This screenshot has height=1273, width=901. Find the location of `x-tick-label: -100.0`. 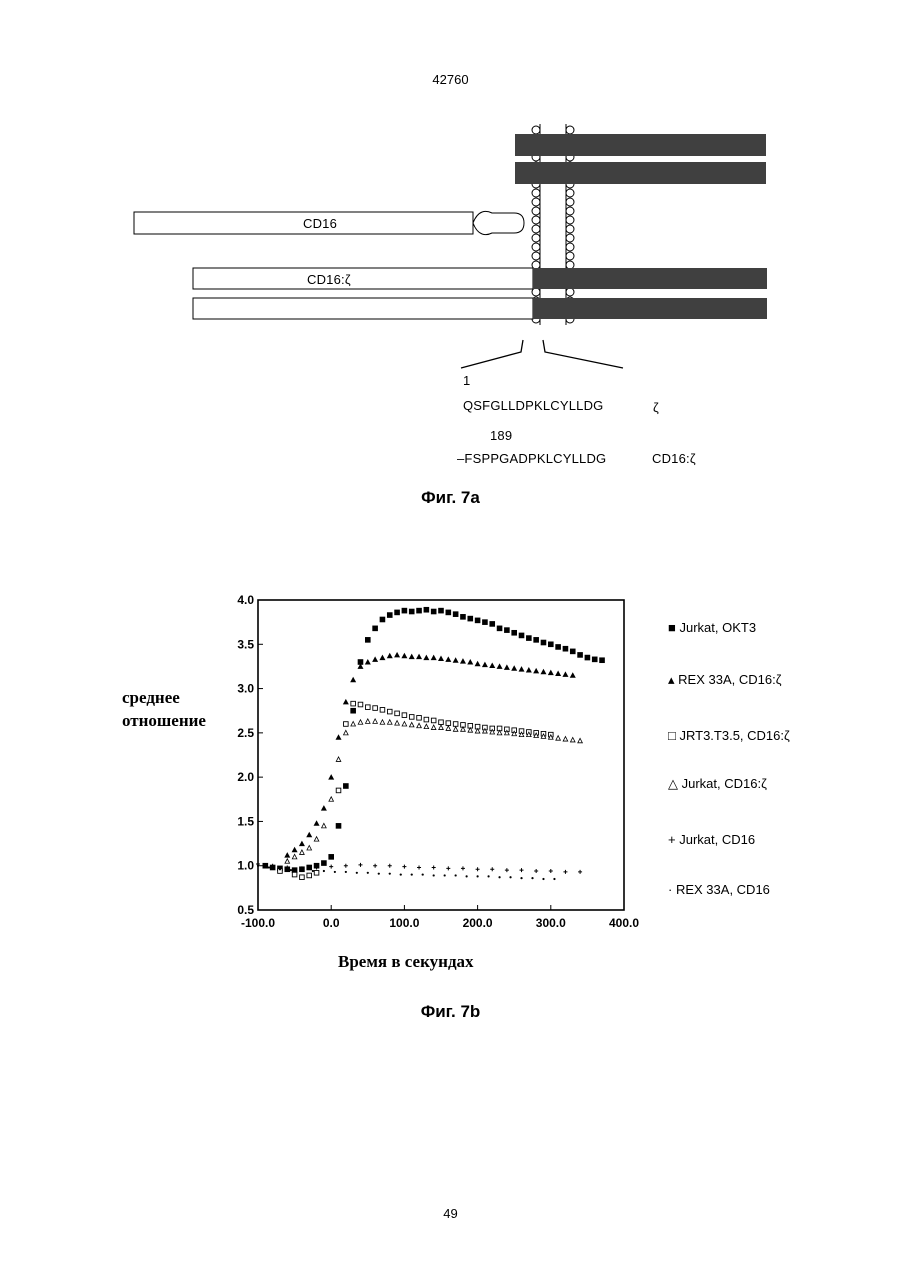

x-tick-label: -100.0 is located at coordinates (258, 923).